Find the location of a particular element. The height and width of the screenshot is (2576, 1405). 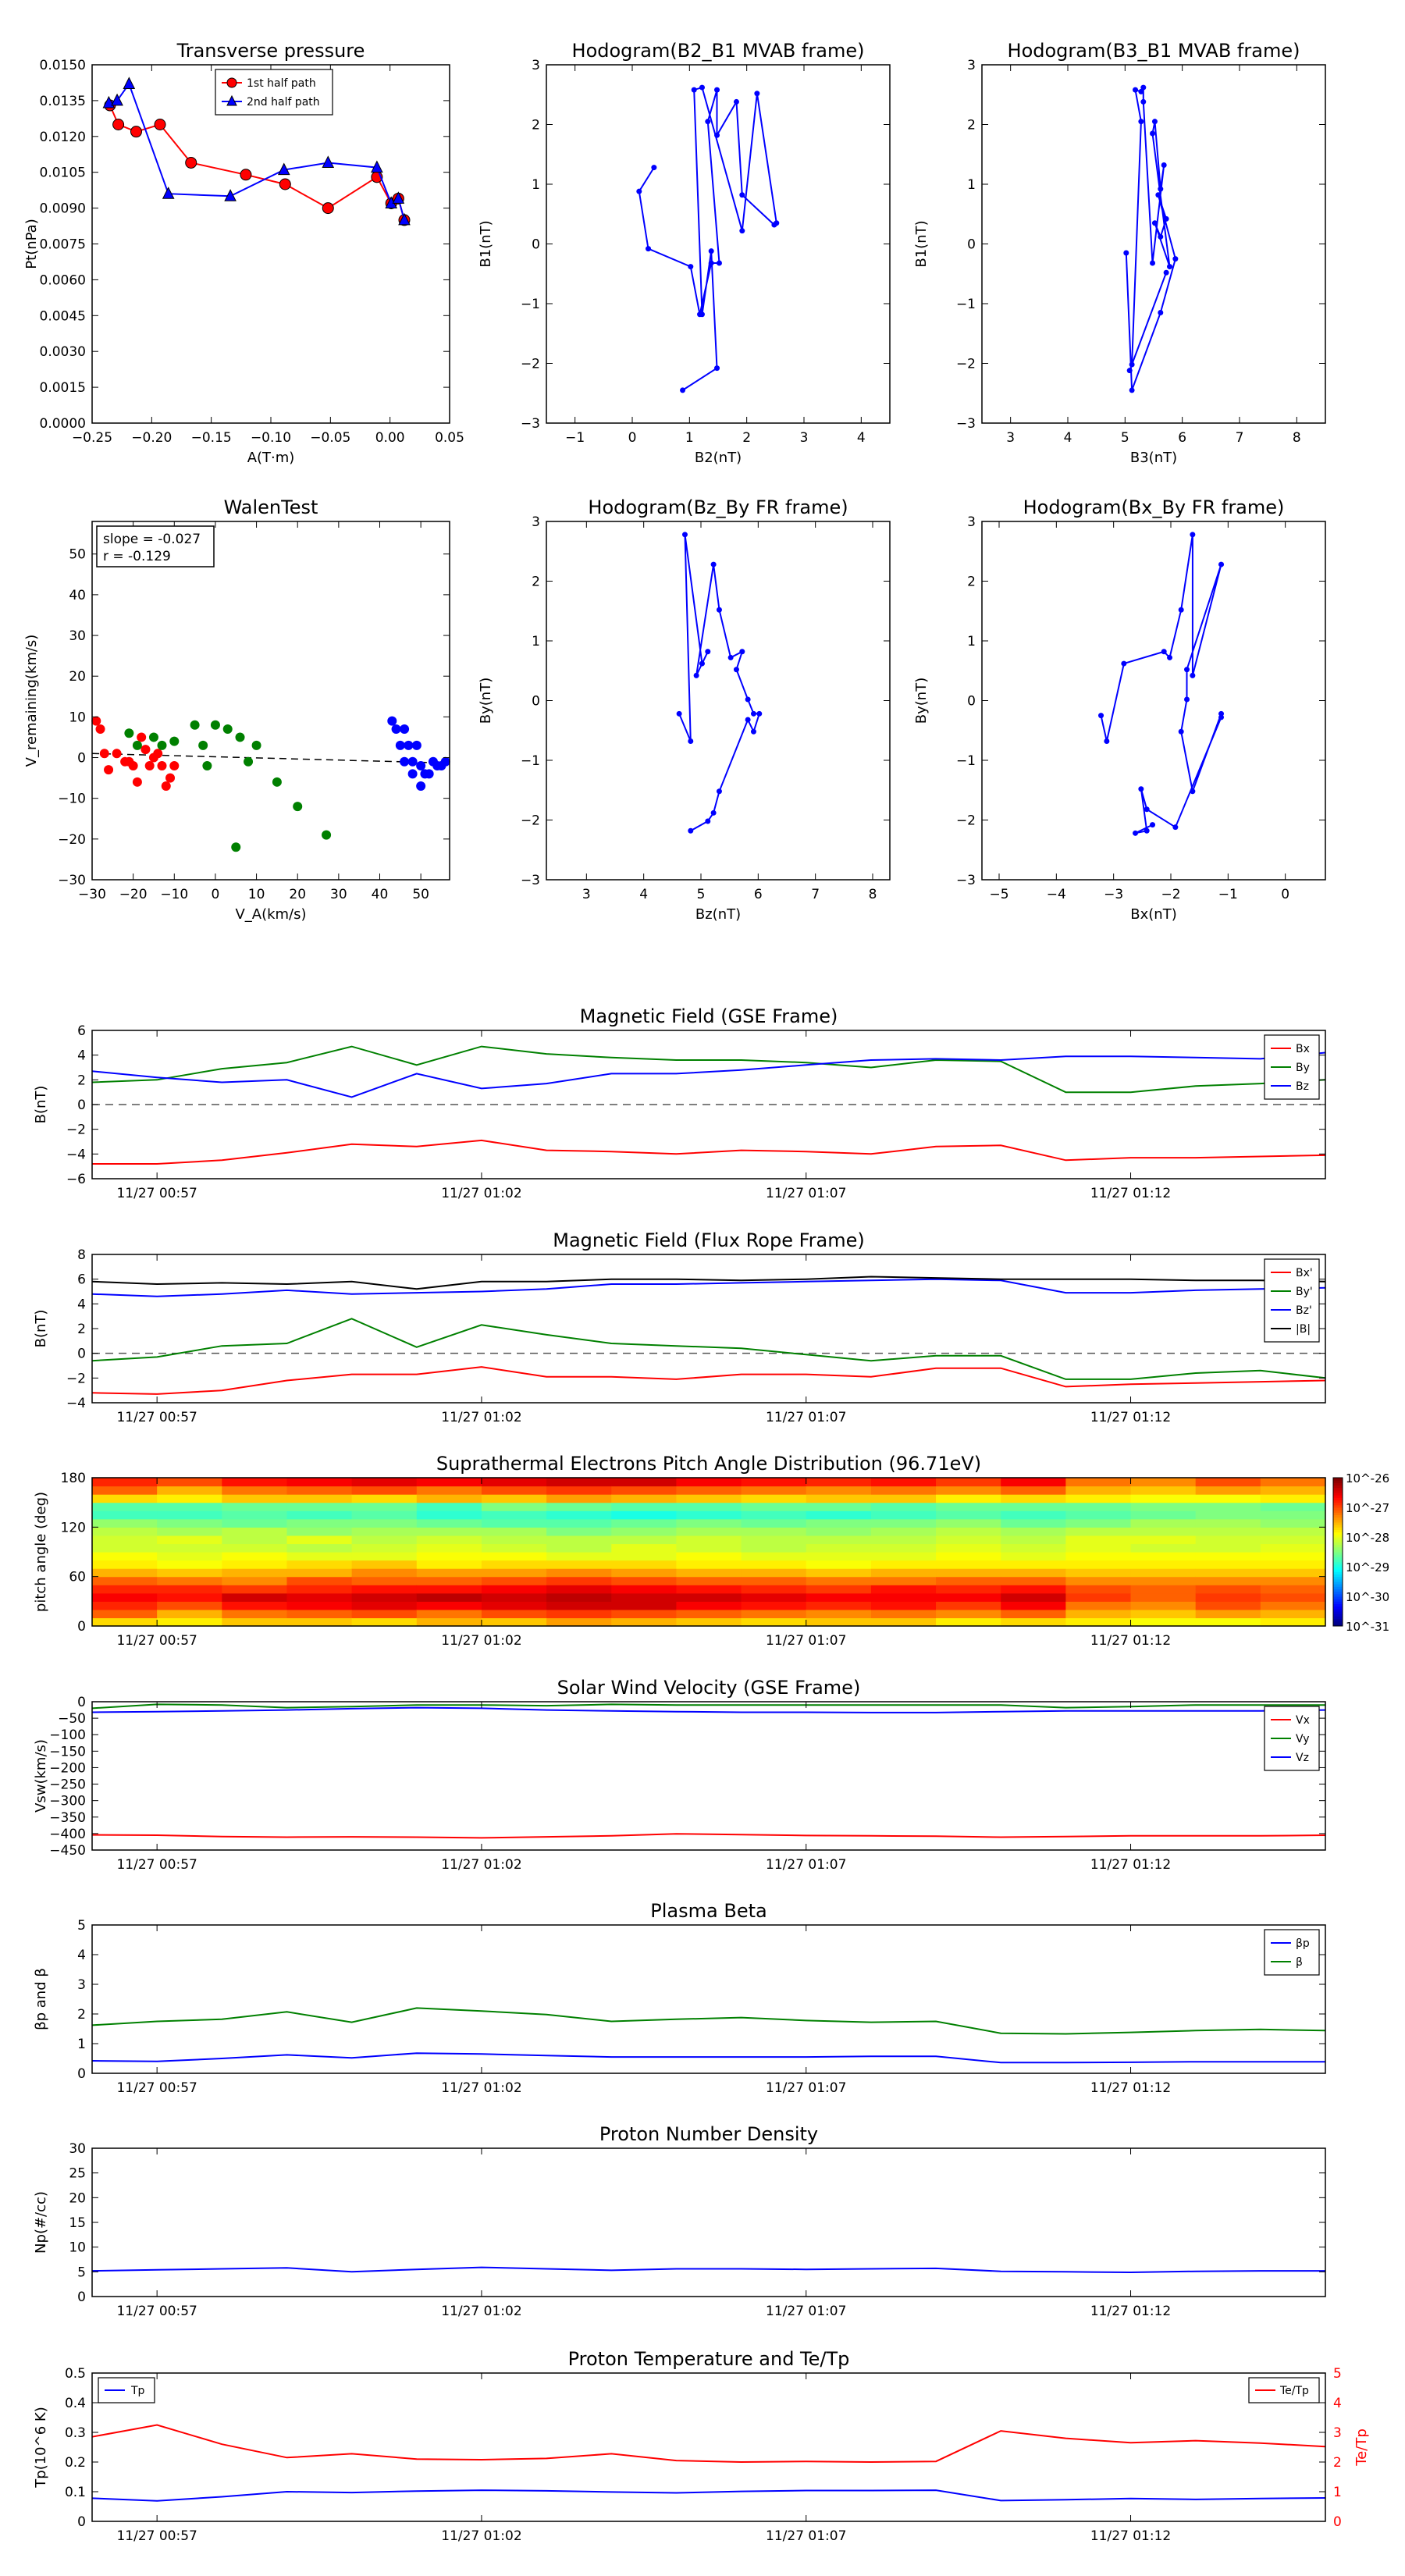

colorbar-tick-label: 10^-28 is located at coordinates (1367, 1538).